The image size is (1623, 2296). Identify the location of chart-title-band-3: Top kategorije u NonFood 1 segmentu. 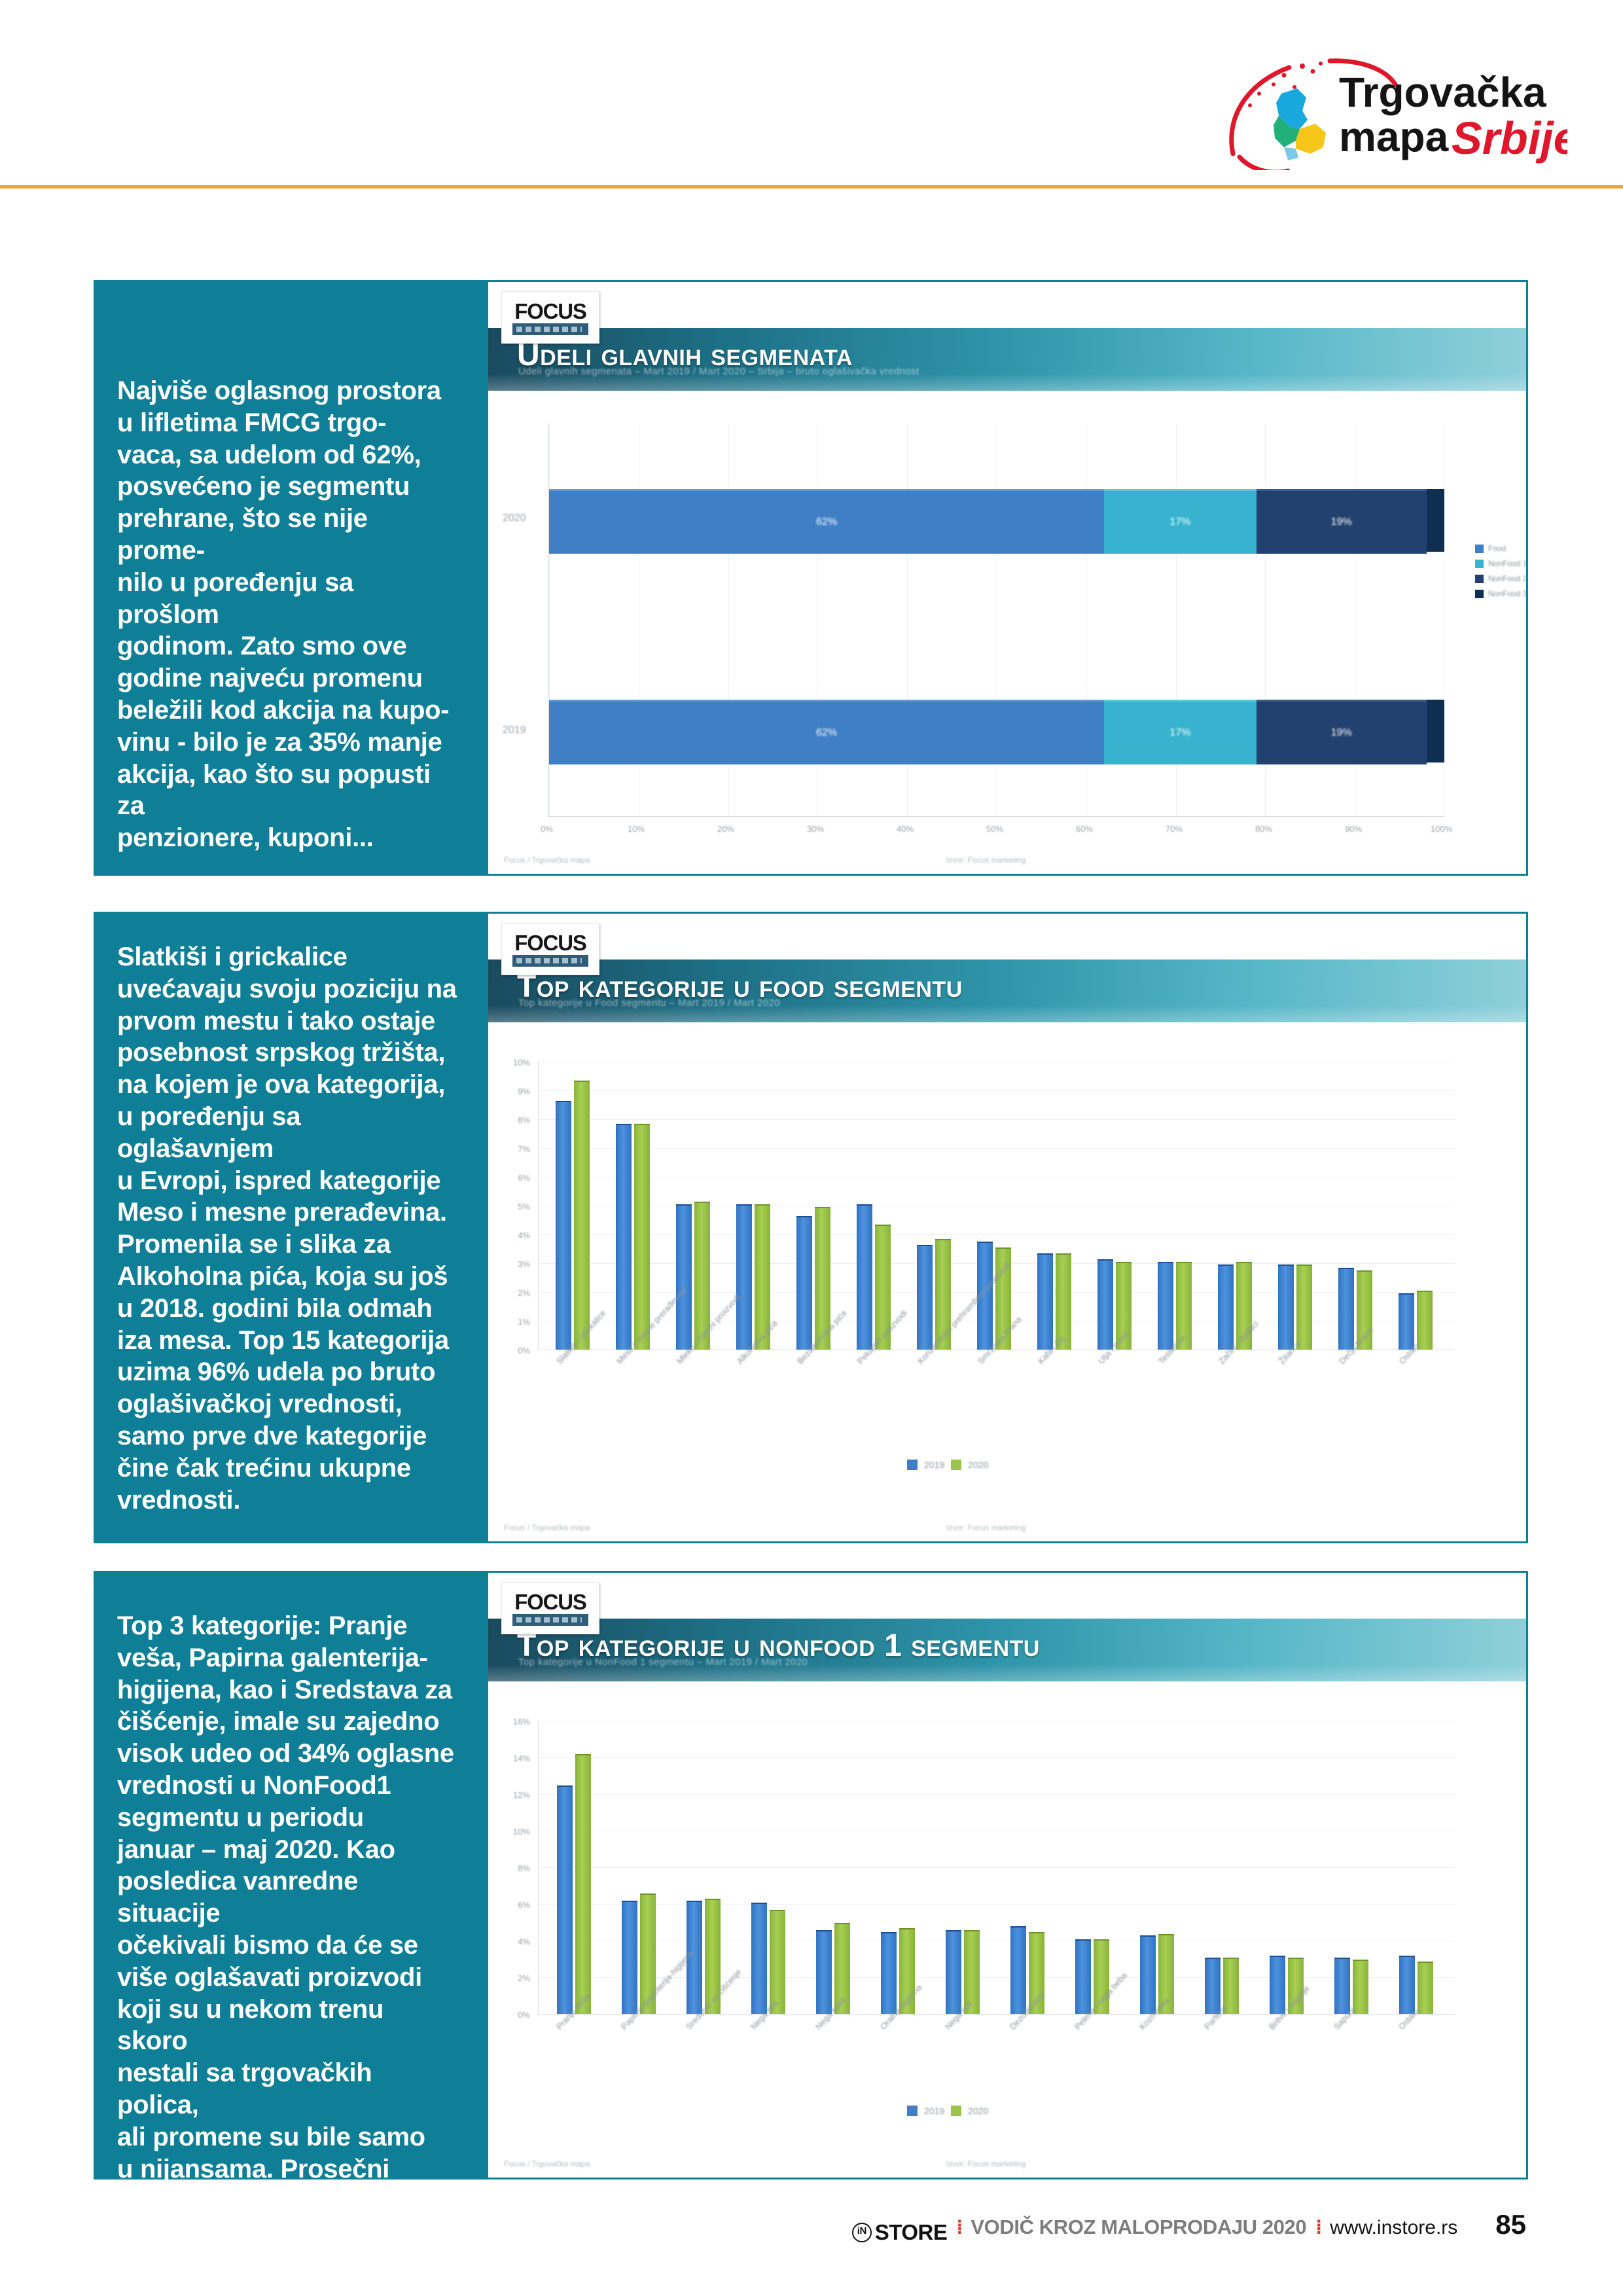
(1007, 1650).